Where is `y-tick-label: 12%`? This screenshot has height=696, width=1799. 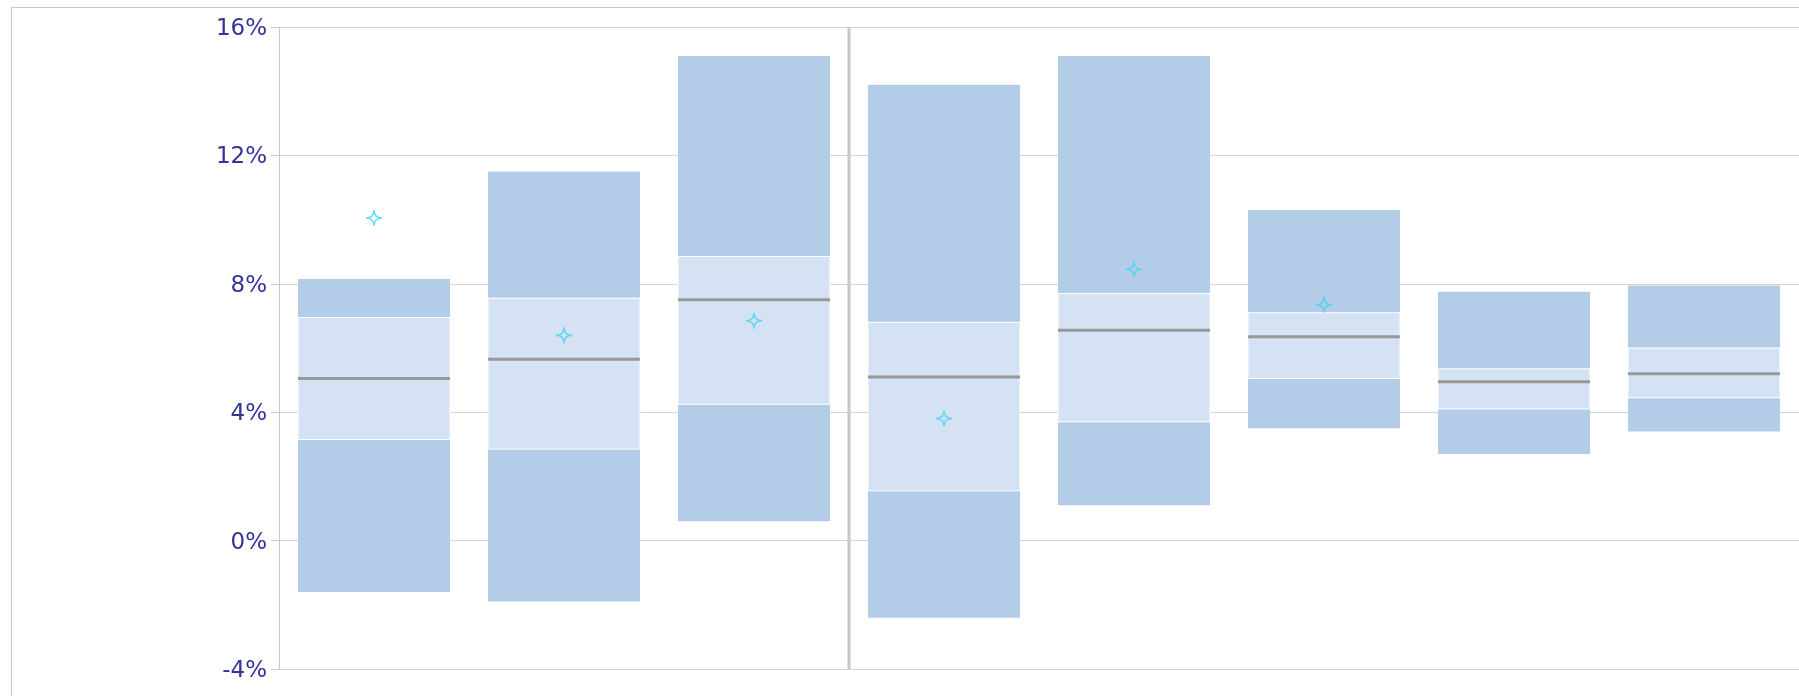 y-tick-label: 12% is located at coordinates (241, 155).